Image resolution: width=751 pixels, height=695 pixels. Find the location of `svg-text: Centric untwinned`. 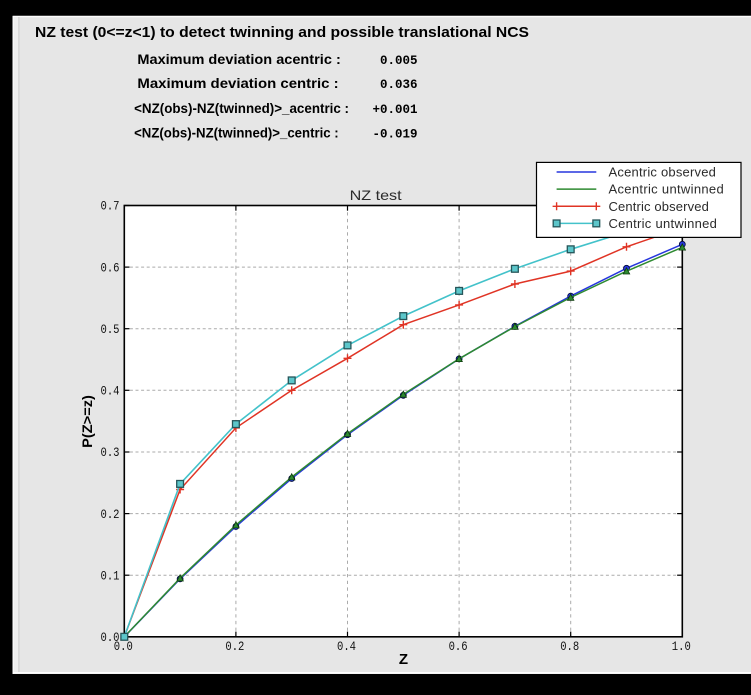

svg-text: Centric untwinned is located at coordinates (663, 223).